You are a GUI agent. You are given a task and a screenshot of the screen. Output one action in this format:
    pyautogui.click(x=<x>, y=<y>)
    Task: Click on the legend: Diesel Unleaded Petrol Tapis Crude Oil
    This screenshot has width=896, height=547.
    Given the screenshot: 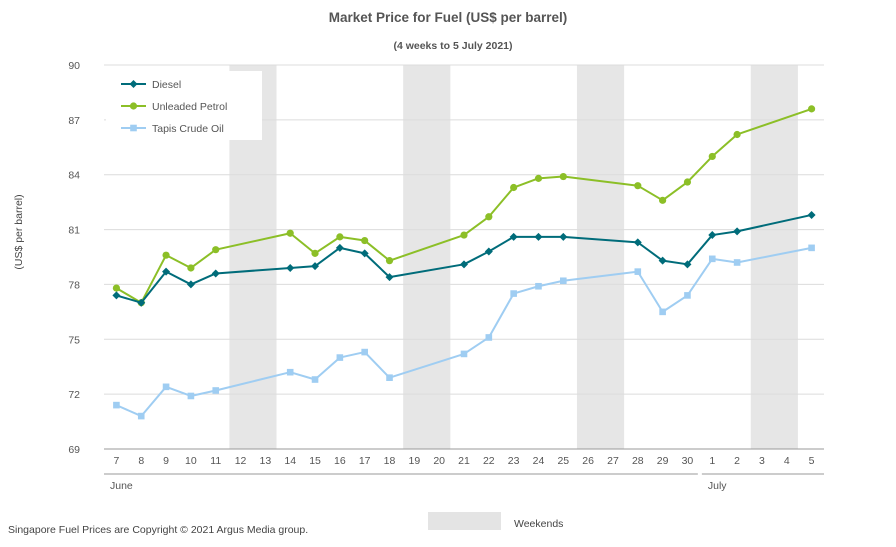 What is the action you would take?
    pyautogui.click(x=184, y=105)
    